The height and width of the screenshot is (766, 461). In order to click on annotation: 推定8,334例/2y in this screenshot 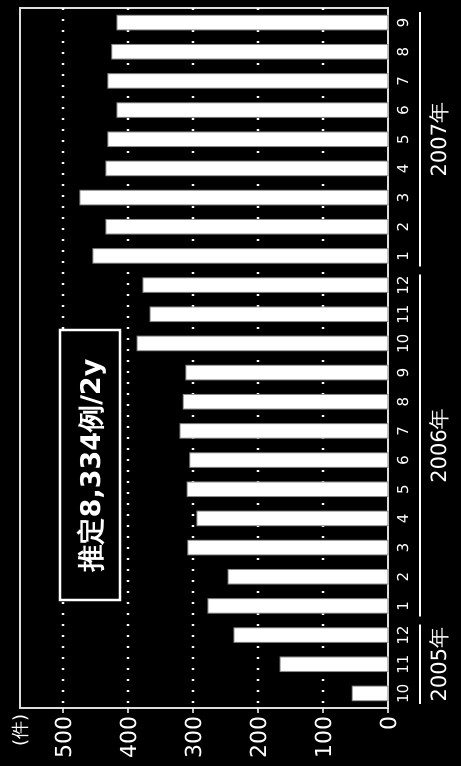, I will do `click(91, 465)`.